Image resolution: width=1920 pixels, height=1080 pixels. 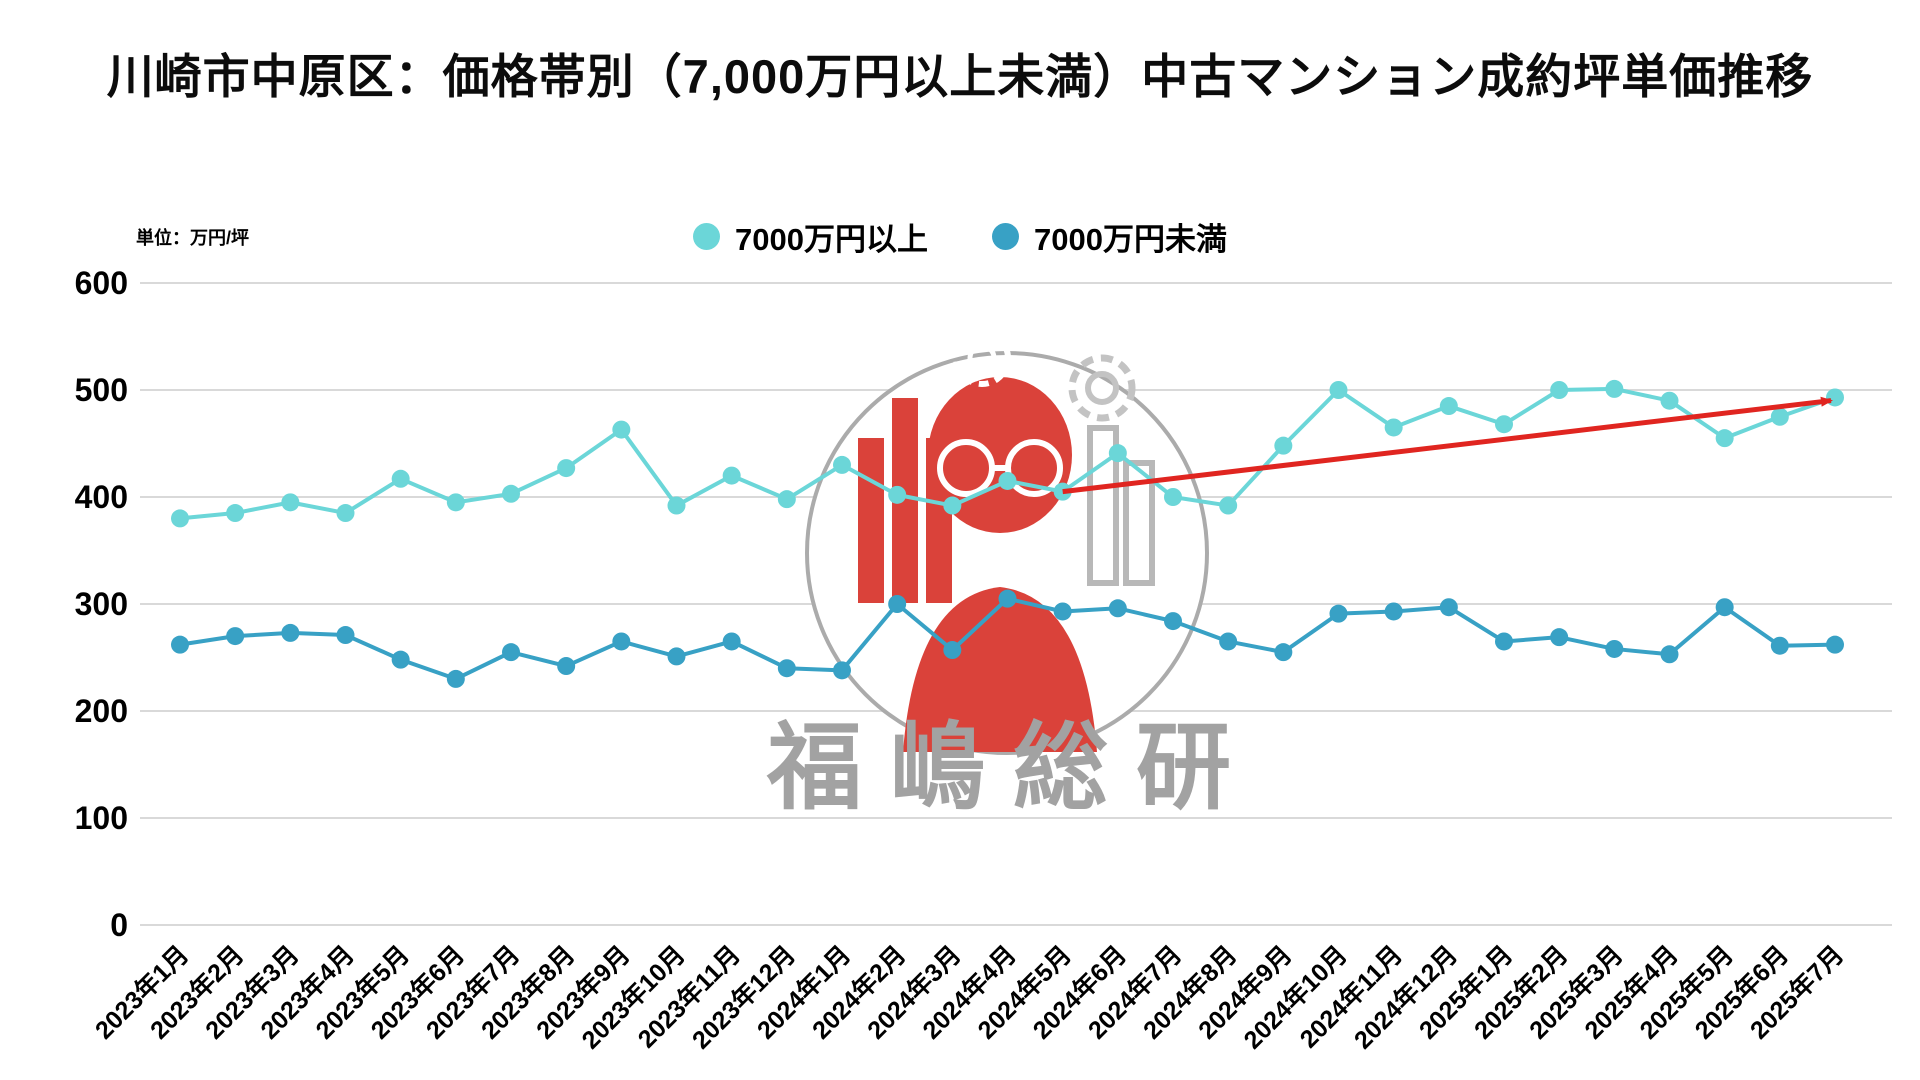 I want to click on legend-dot-over-7000-icon, so click(x=707, y=236).